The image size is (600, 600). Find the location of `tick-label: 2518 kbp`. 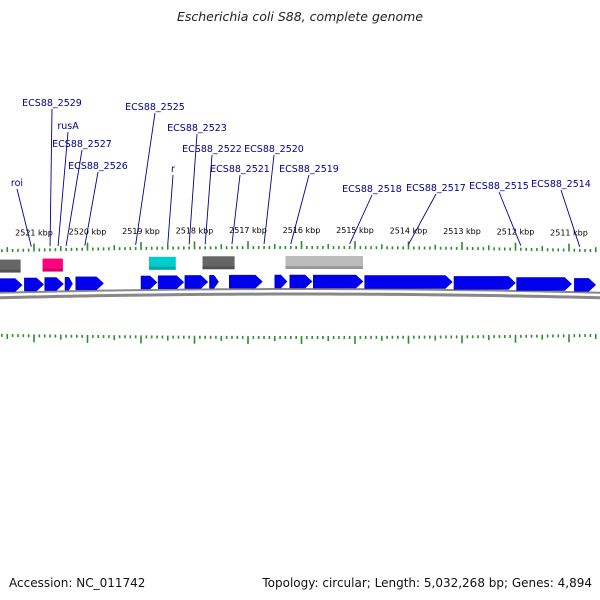

tick-label: 2518 kbp is located at coordinates (195, 230).